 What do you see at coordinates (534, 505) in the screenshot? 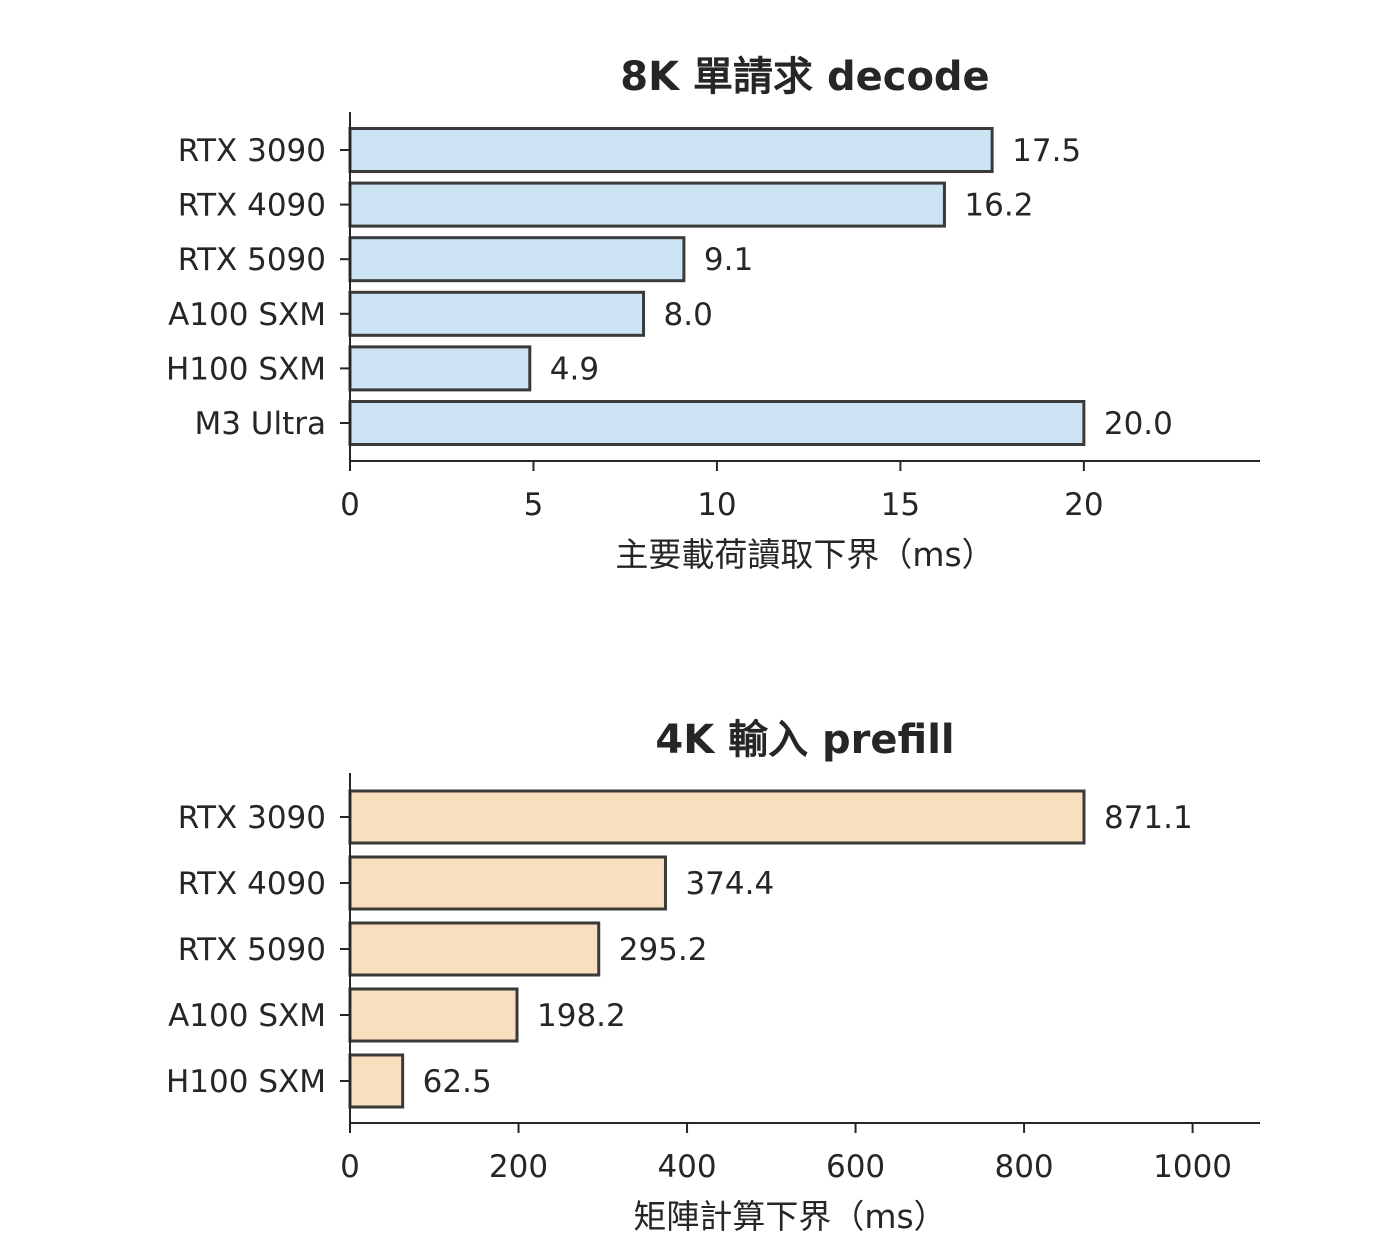
I see `x-tick-label: 5` at bounding box center [534, 505].